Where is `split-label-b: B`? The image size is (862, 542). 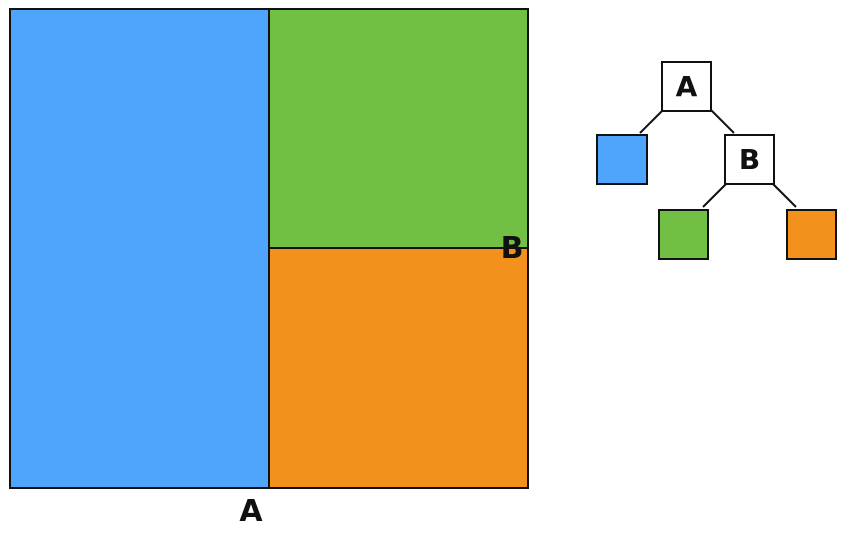
split-label-b: B is located at coordinates (512, 248).